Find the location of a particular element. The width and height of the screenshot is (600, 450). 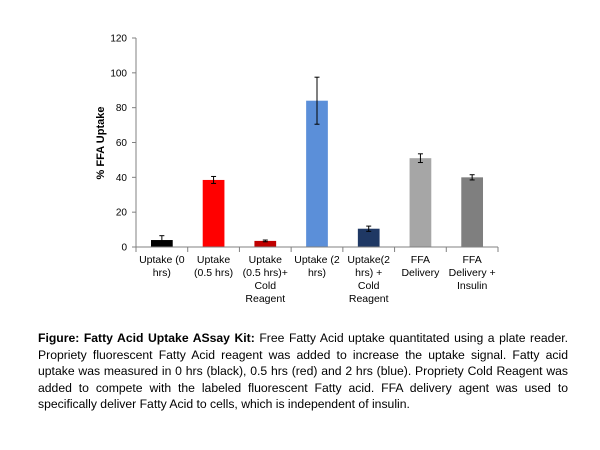

x-tick-label: Uptake(2 hrs) + Cold Reagent is located at coordinates (368, 279).